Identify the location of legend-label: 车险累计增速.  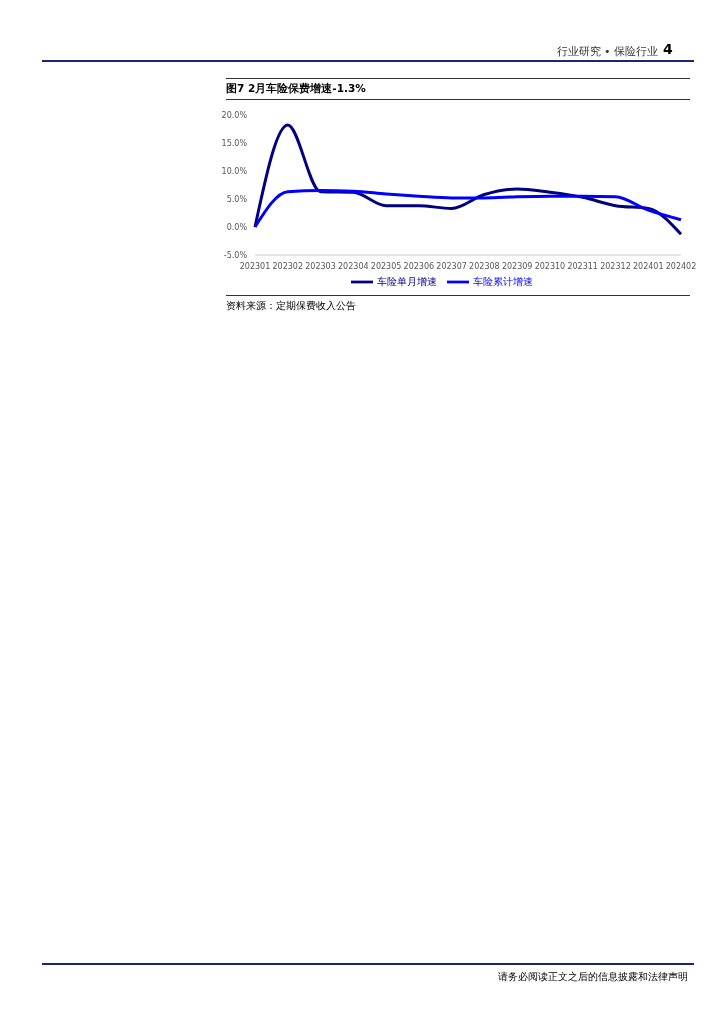
(503, 281).